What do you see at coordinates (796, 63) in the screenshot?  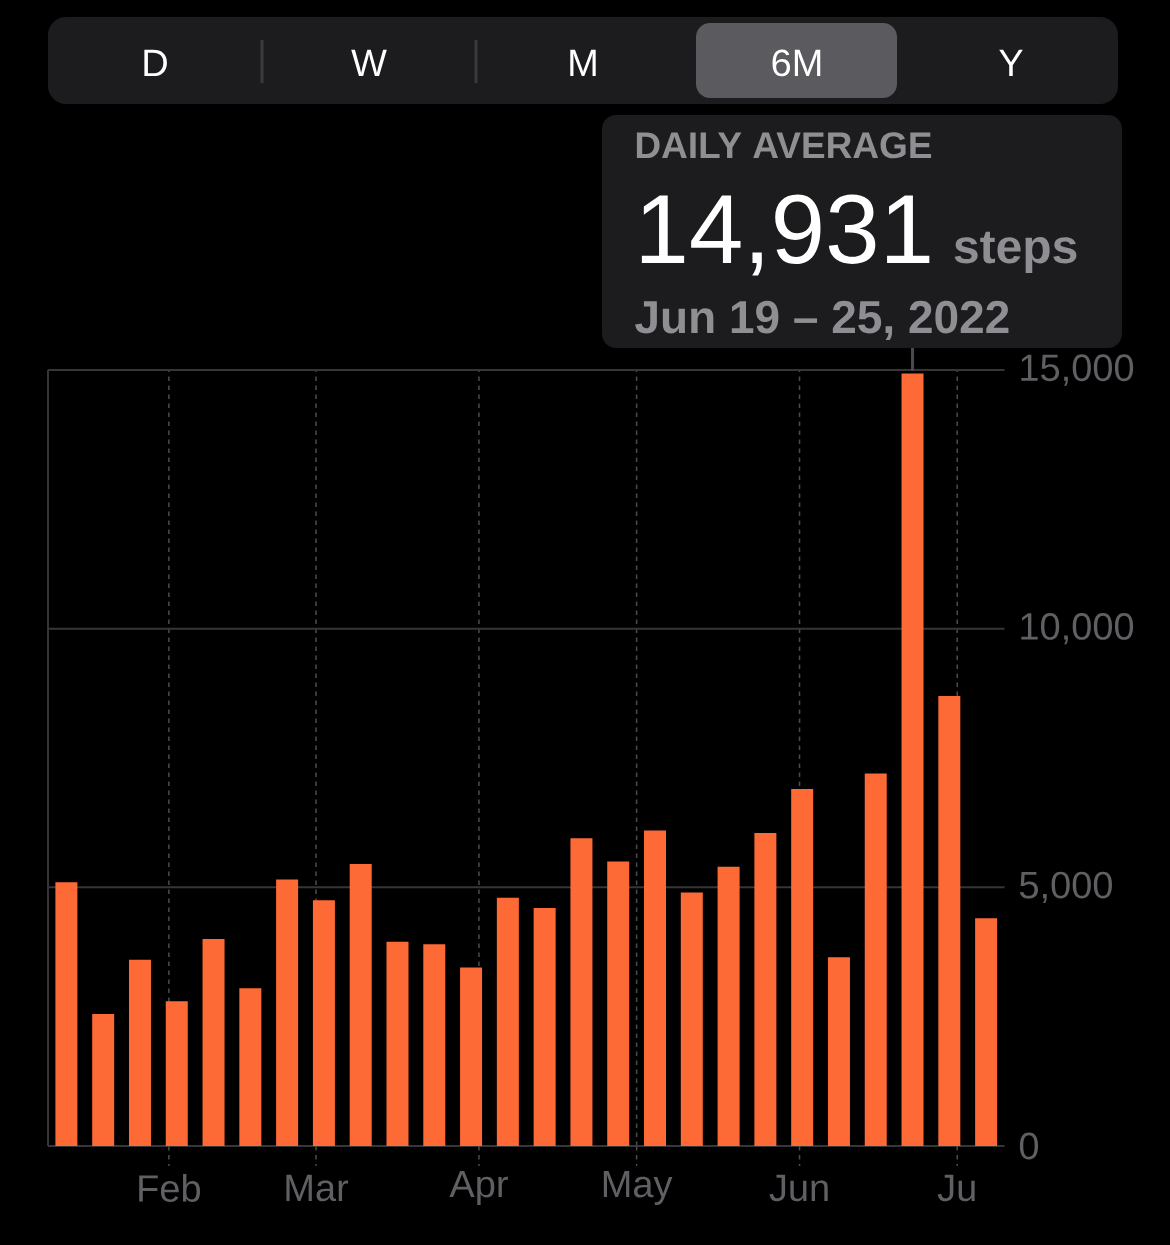 I see `text: 6M` at bounding box center [796, 63].